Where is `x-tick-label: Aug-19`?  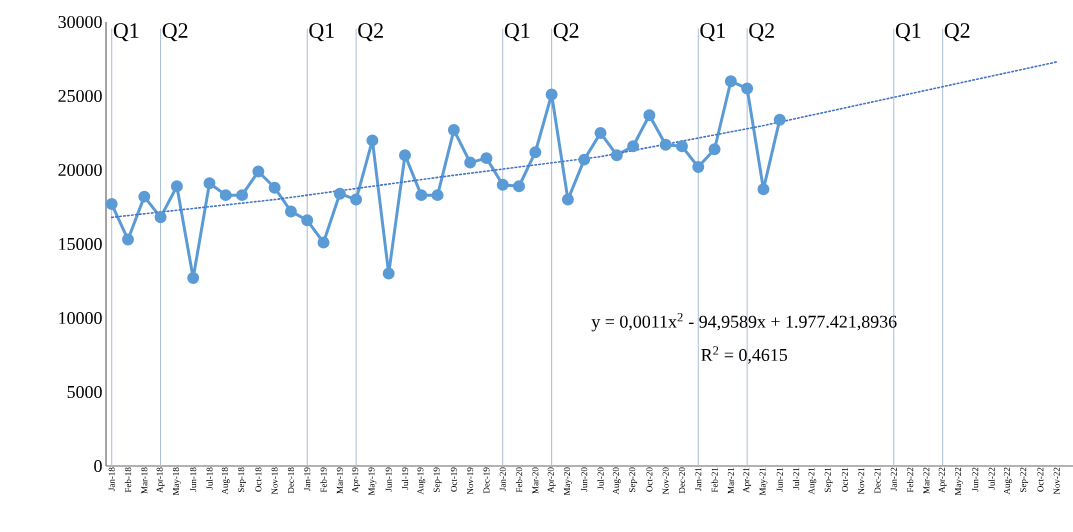 x-tick-label: Aug-19 is located at coordinates (421, 481).